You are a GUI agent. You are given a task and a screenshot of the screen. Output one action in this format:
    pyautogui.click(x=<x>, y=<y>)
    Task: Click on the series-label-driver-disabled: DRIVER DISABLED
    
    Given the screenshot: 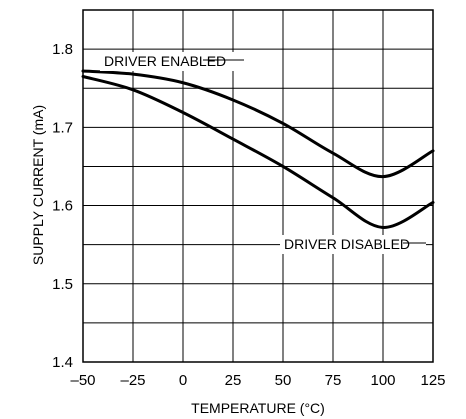 What is the action you would take?
    pyautogui.click(x=347, y=244)
    